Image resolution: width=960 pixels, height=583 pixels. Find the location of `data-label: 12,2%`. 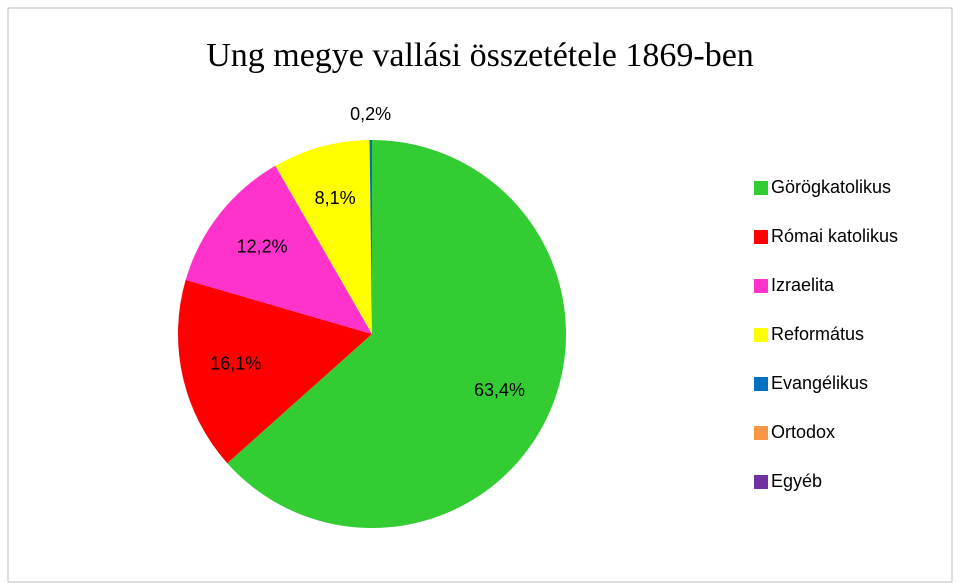

data-label: 12,2% is located at coordinates (262, 246).